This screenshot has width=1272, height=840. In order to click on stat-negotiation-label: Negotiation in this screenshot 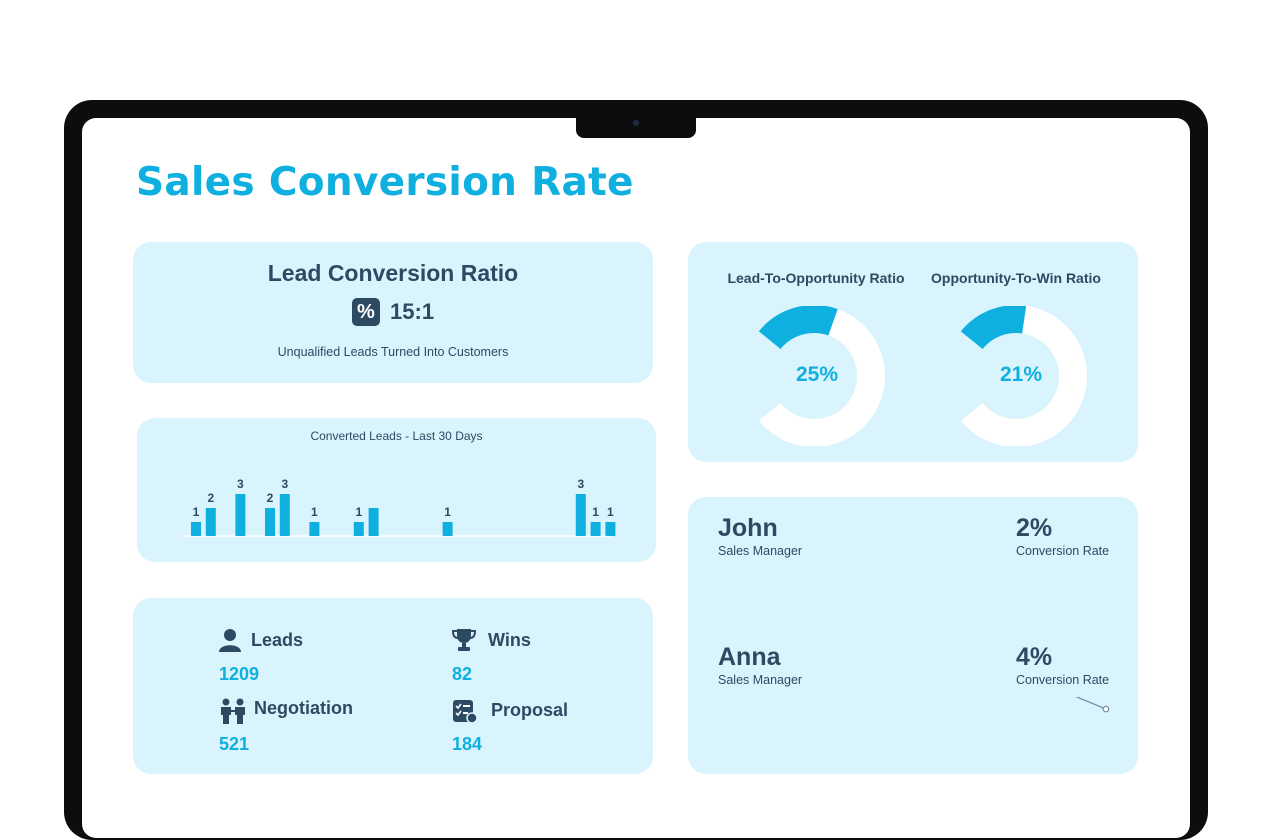, I will do `click(303, 708)`.